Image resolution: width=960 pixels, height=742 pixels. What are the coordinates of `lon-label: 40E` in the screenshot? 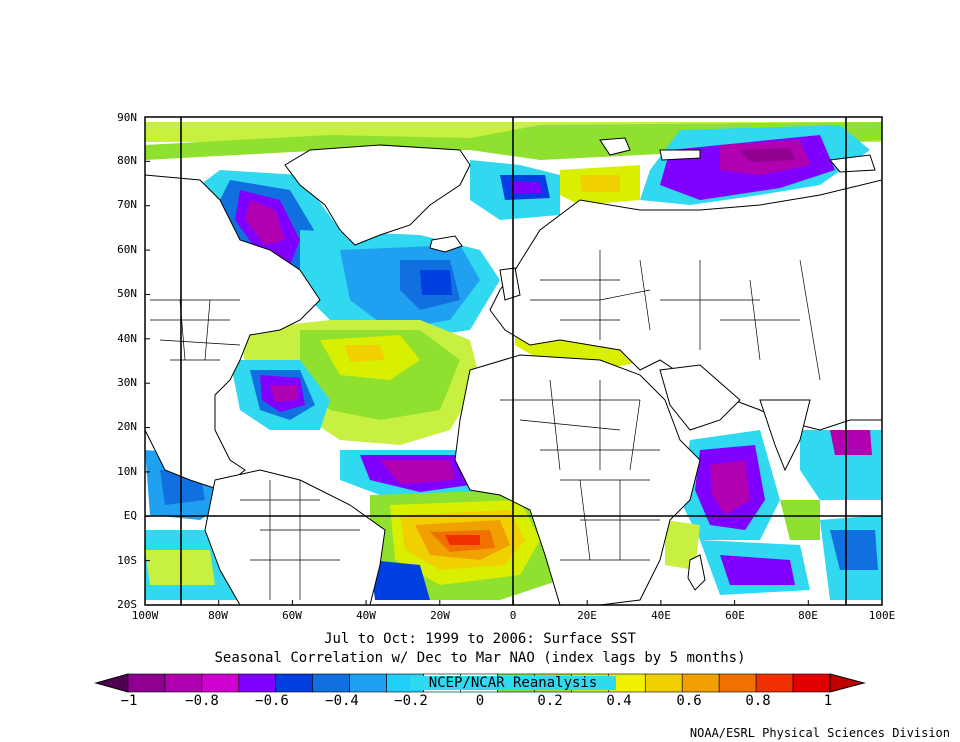 It's located at (661, 615).